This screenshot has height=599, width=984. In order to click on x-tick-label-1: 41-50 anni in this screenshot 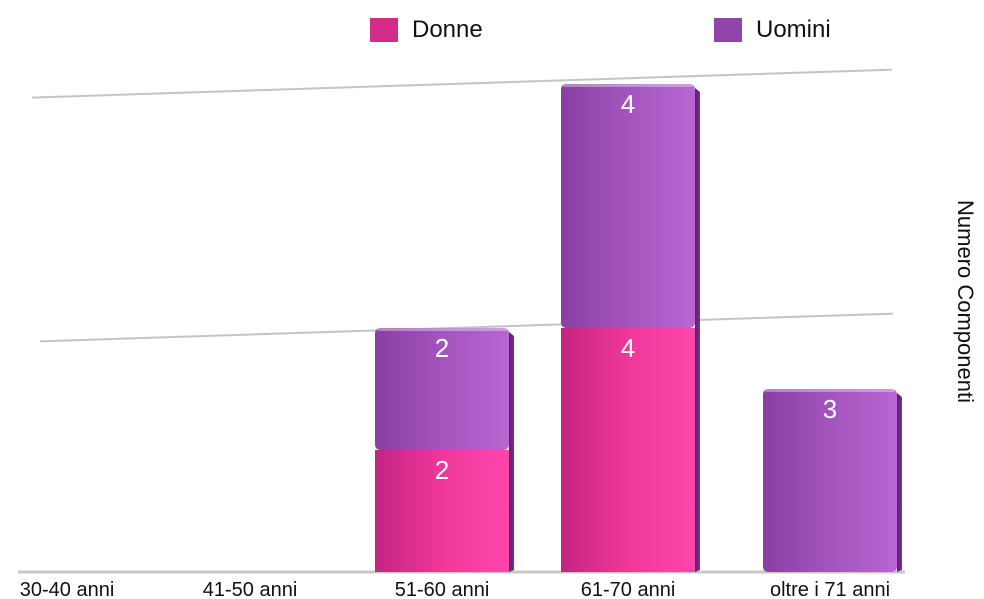, I will do `click(250, 589)`.